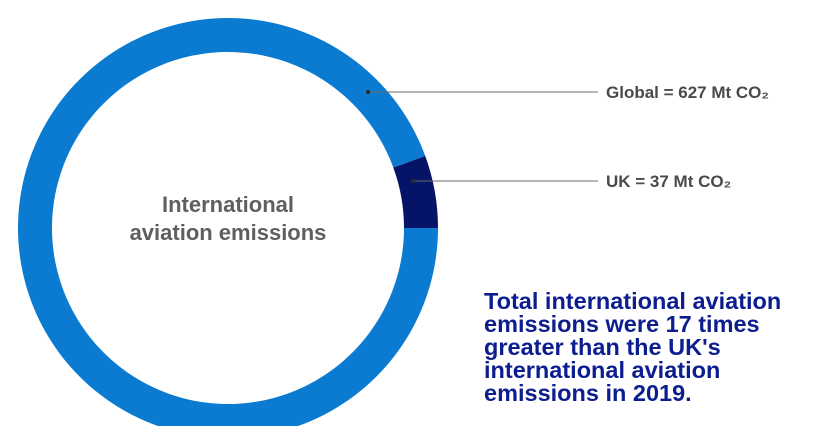  What do you see at coordinates (668, 181) in the screenshot?
I see `uk-slice-label: UK = 37 Mt CO₂` at bounding box center [668, 181].